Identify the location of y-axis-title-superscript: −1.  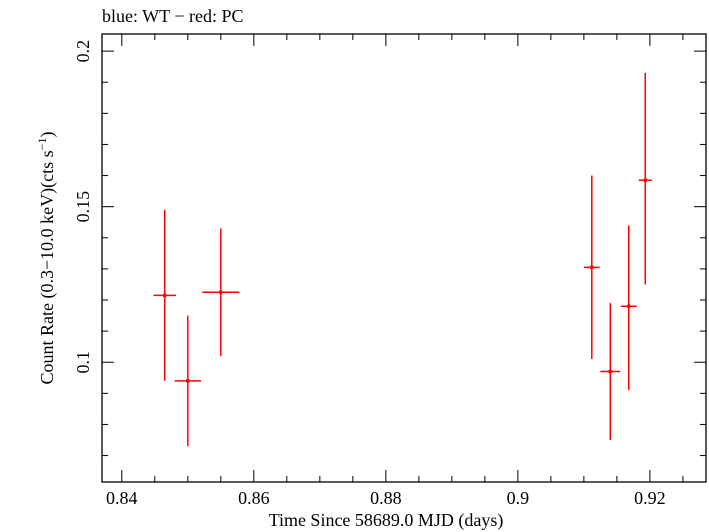
(42, 144).